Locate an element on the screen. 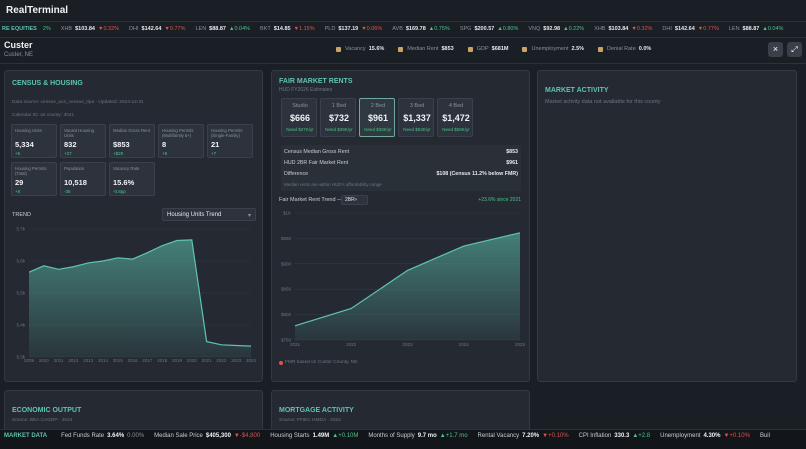  trend-label: TREND is located at coordinates (21, 215).